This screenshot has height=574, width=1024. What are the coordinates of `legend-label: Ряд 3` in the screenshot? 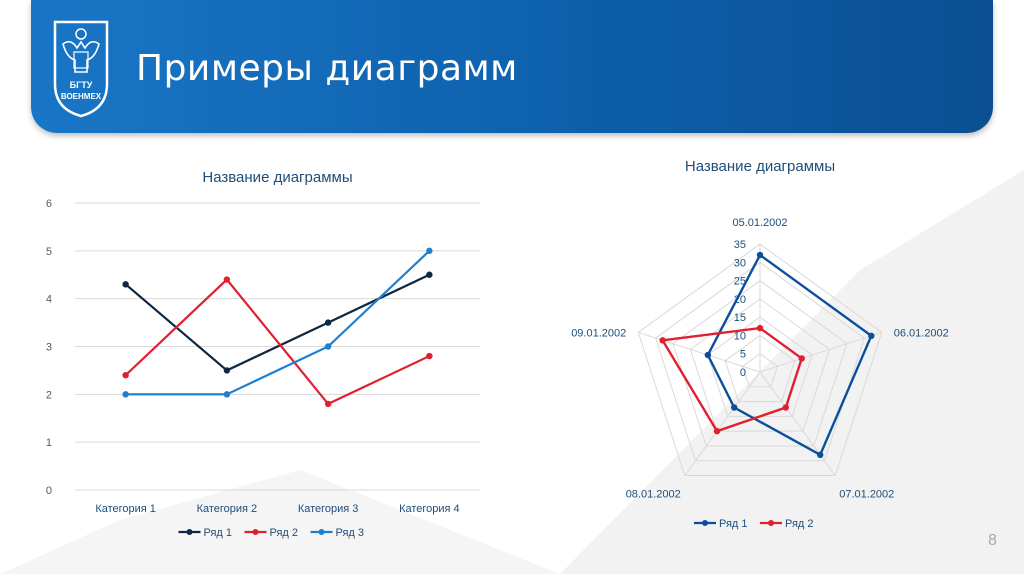 It's located at (350, 533).